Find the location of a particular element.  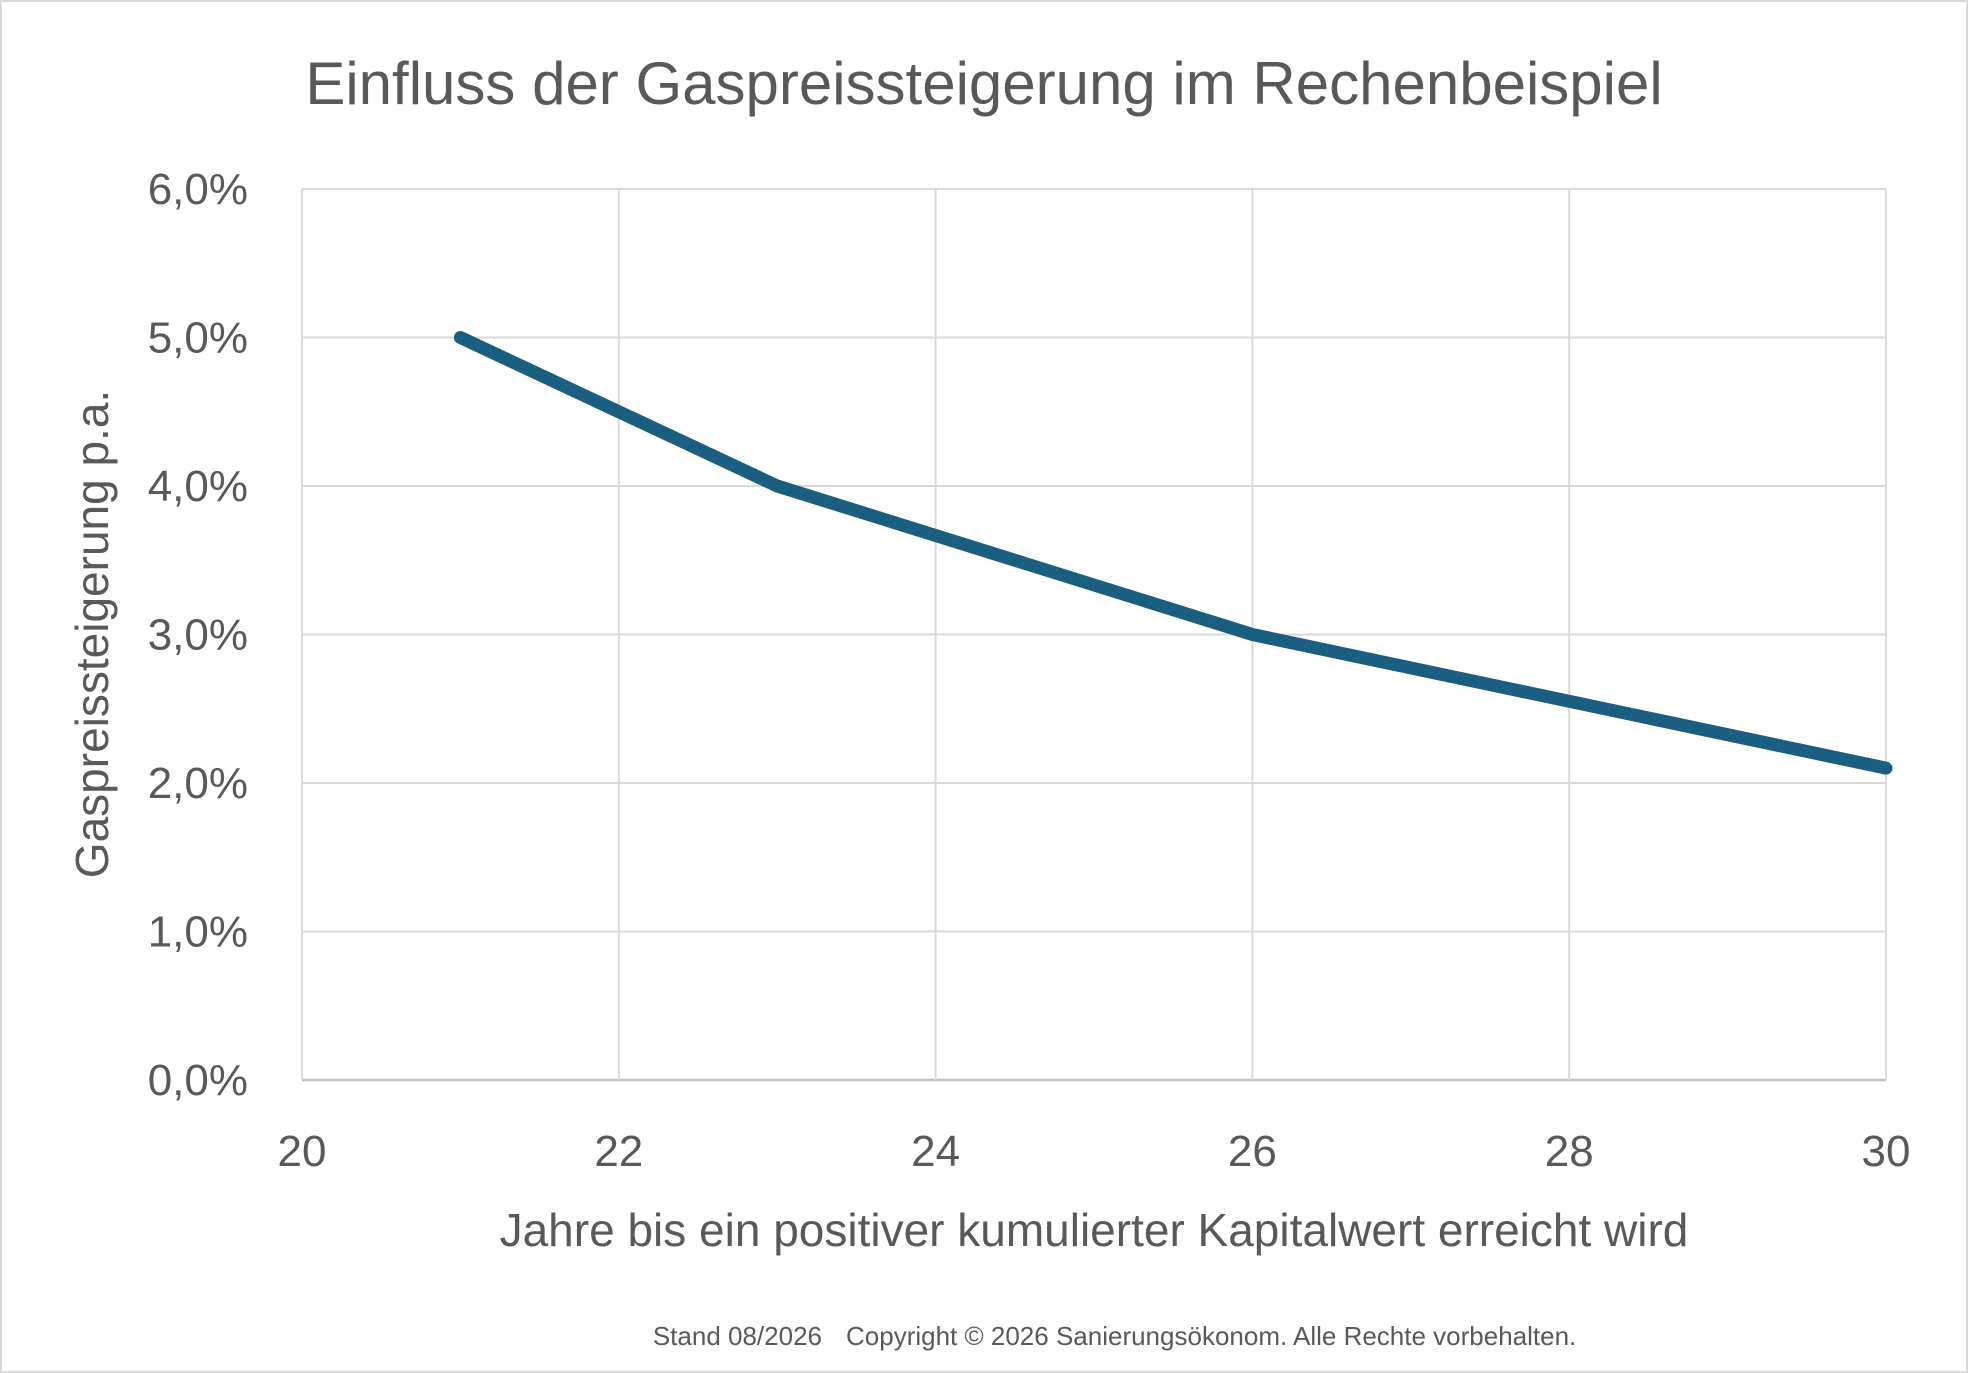

x-tick-label: 28 is located at coordinates (1569, 1151).